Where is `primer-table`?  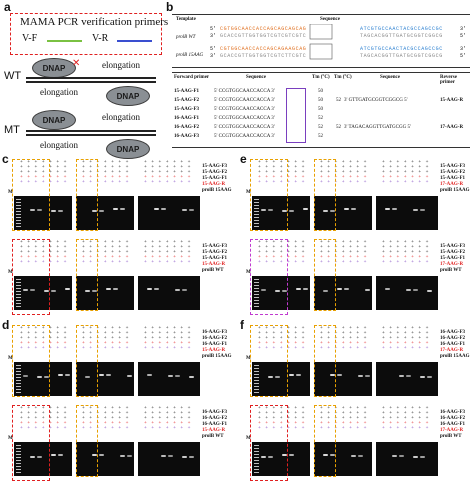
primer-table is located at coordinates (321, 110).